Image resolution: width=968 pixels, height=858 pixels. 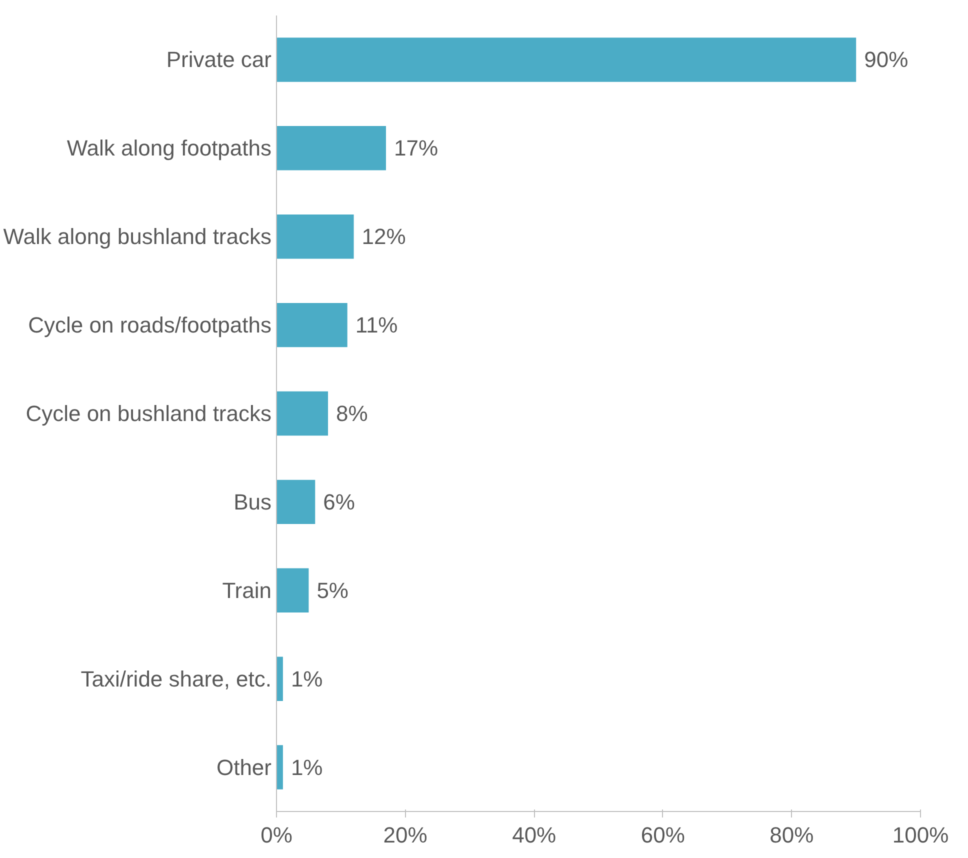 What do you see at coordinates (384, 237) in the screenshot?
I see `data-label: 12%` at bounding box center [384, 237].